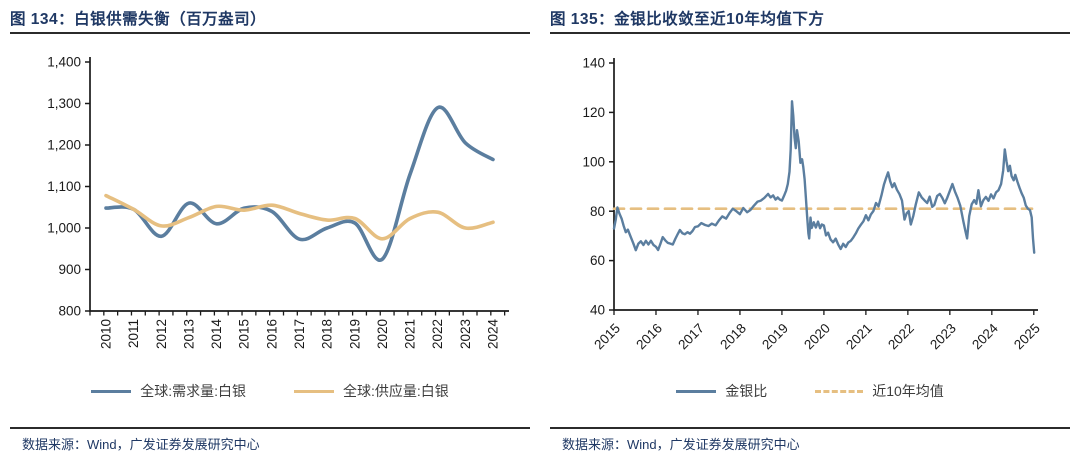 The image size is (1080, 459). I want to click on x-tick-label: 2011, so click(133, 333).